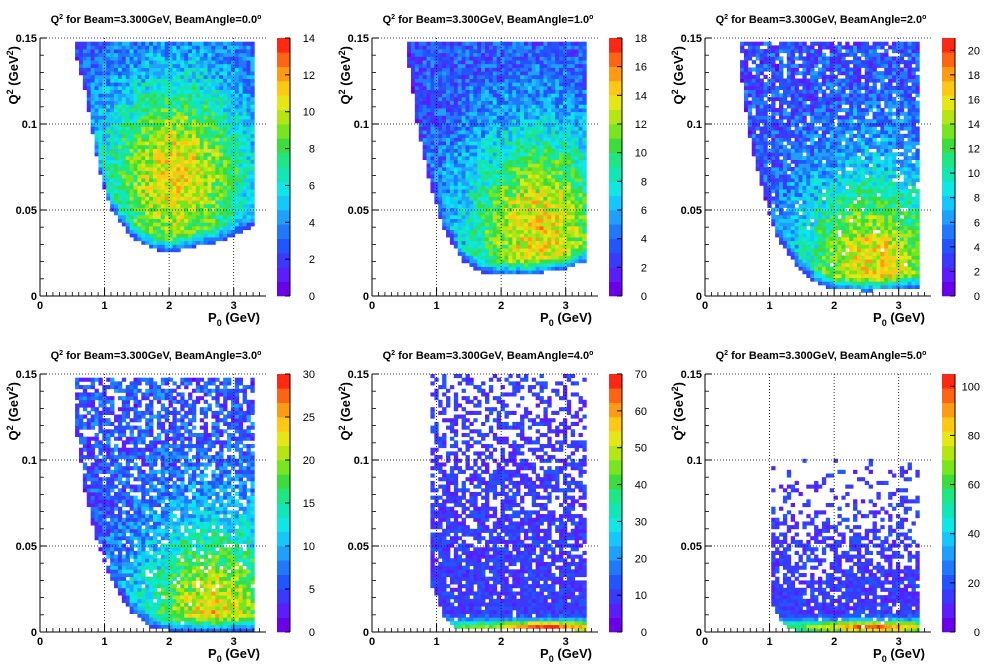 The width and height of the screenshot is (996, 672). I want to click on y-tick-label: 0, so click(34, 297).